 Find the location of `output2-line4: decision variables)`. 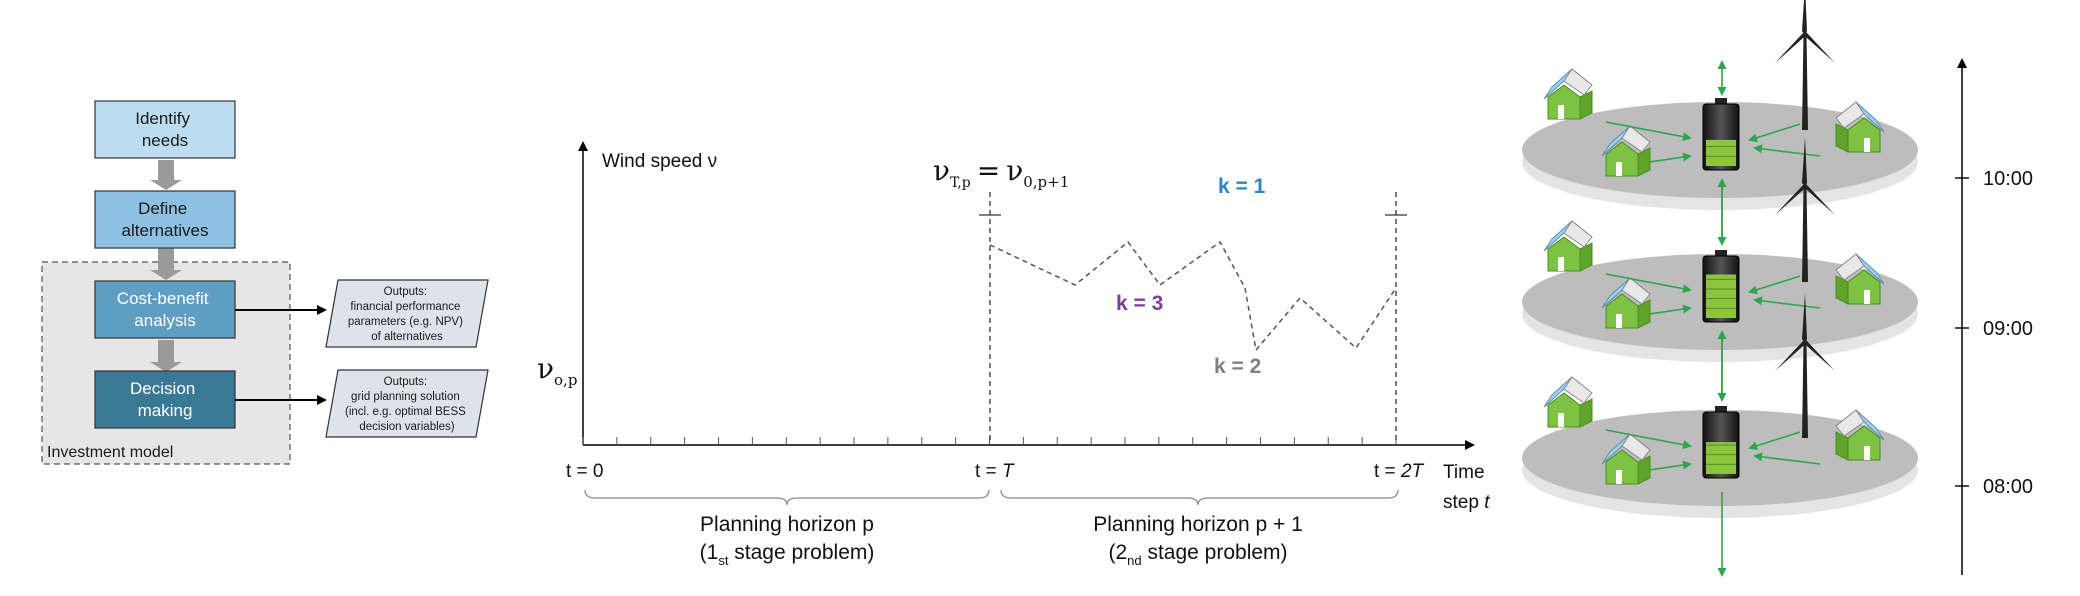

output2-line4: decision variables) is located at coordinates (406, 427).